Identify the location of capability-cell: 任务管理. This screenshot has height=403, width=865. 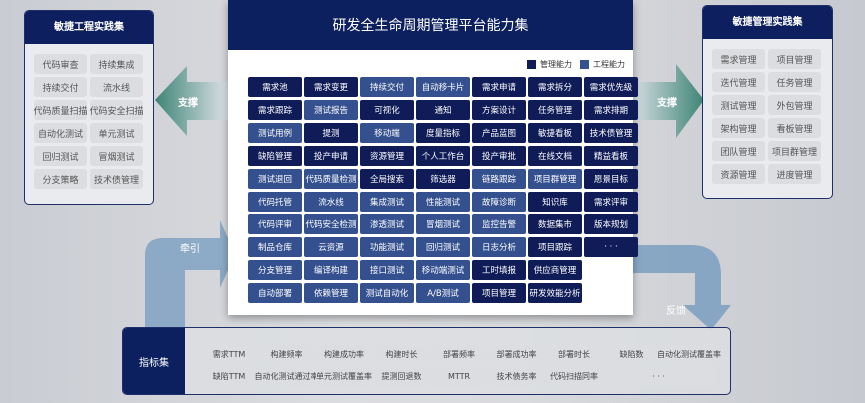
(555, 109).